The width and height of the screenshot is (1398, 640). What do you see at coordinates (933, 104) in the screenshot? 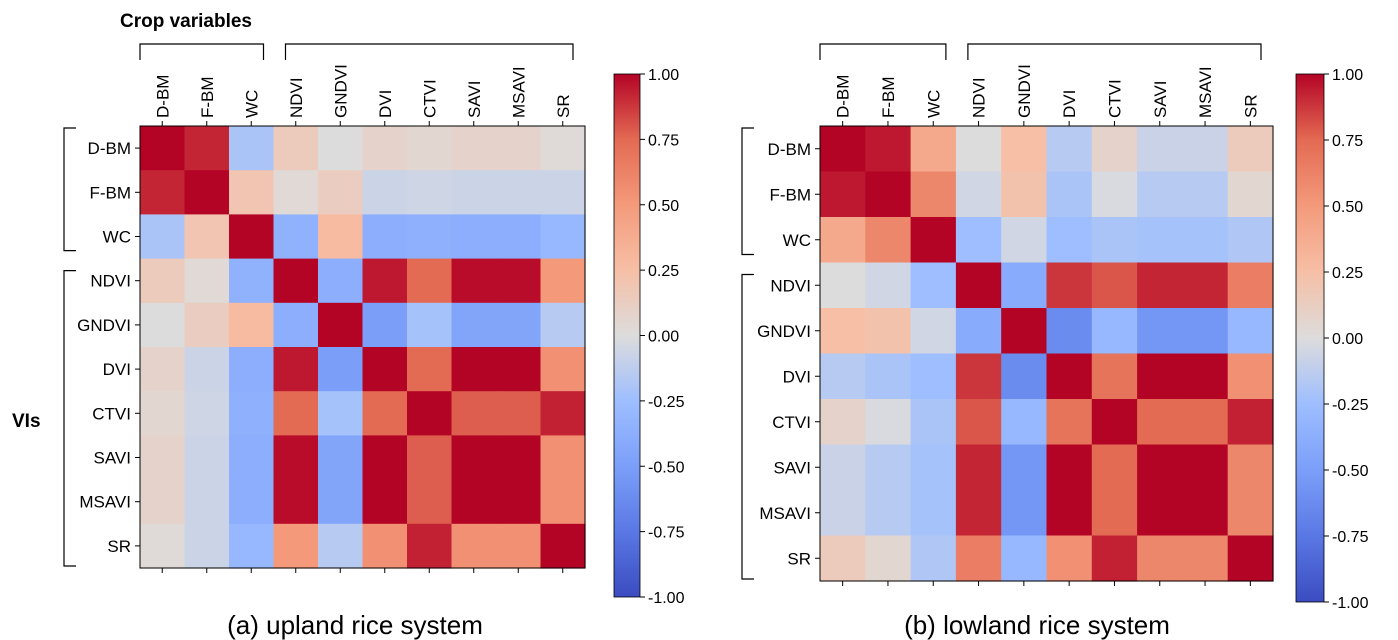
I see `x-tick-label-WC: WC` at bounding box center [933, 104].